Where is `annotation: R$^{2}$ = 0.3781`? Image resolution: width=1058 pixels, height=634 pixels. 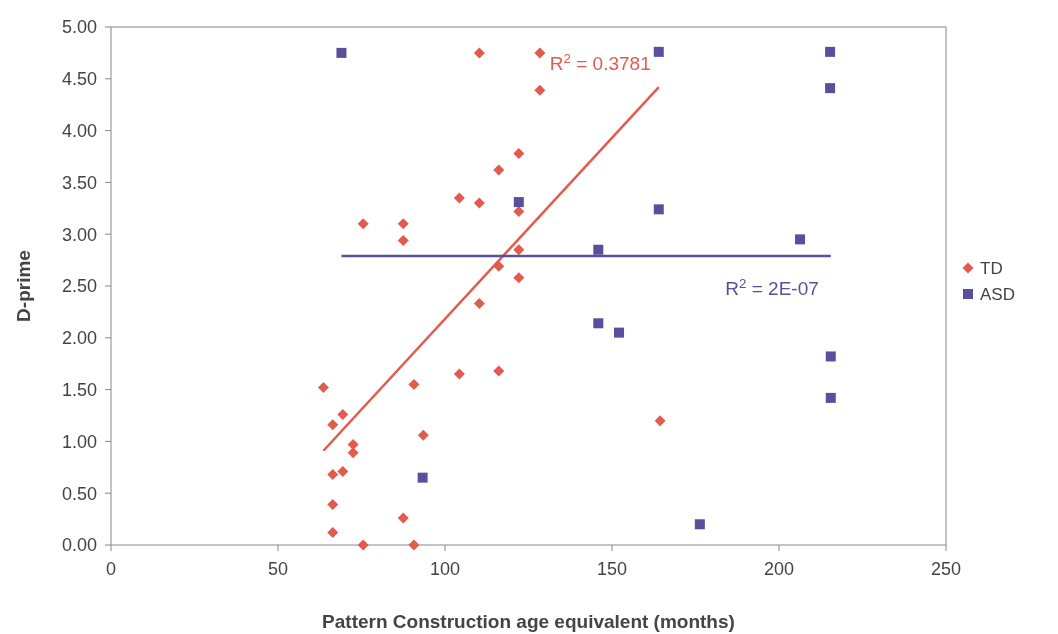
annotation: R$^{2}$ = 0.3781 is located at coordinates (600, 62).